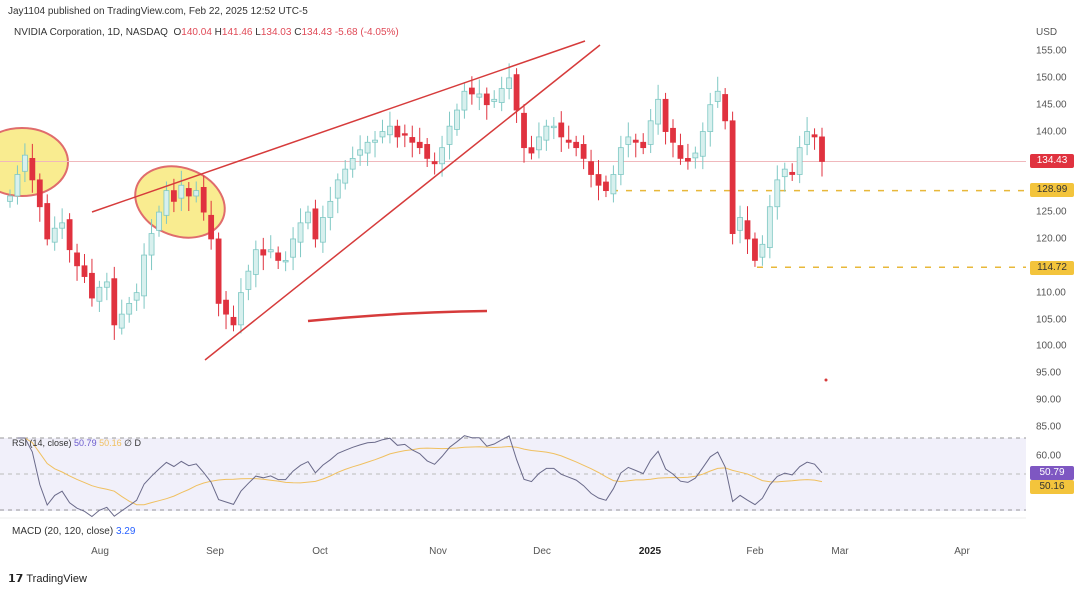 The height and width of the screenshot is (592, 1080). Describe the element at coordinates (76, 443) in the screenshot. I see `rsi-legend: RSI (14, close) 50.79 50.16 ∅ D` at that location.